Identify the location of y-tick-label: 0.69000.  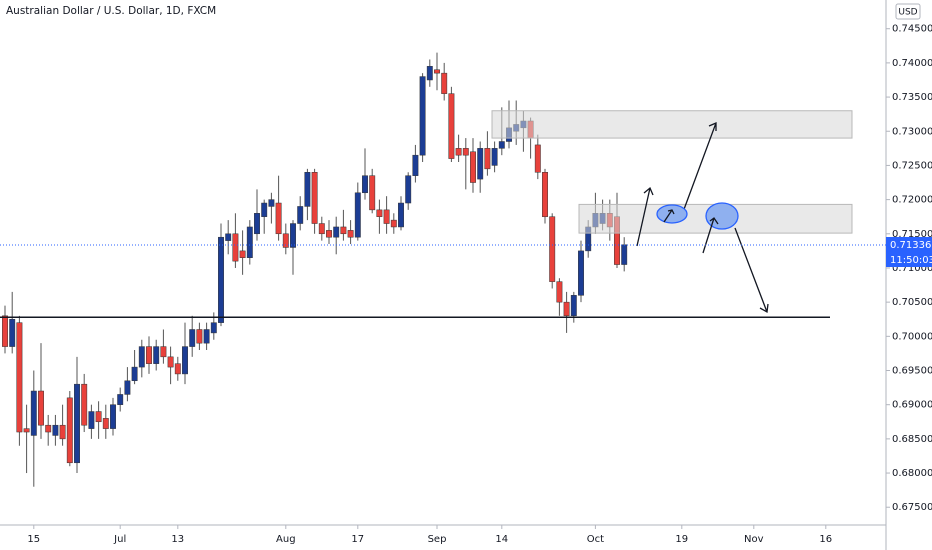
(912, 405).